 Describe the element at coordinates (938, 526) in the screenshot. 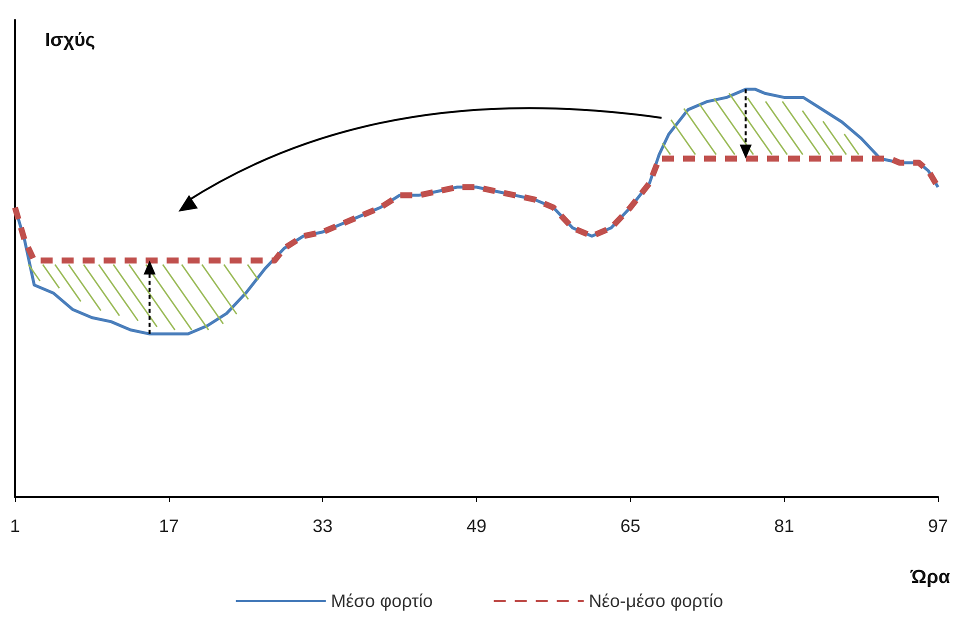

I see `x-tick-label: 97` at that location.